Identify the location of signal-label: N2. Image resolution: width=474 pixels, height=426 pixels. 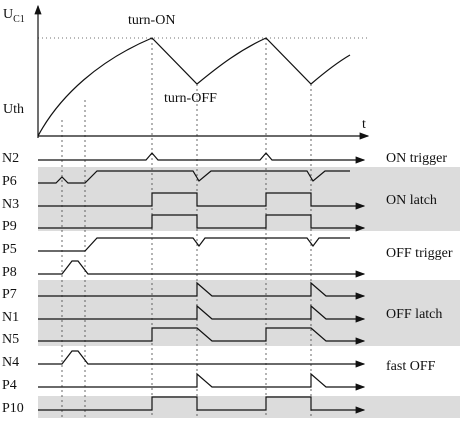
(10, 158).